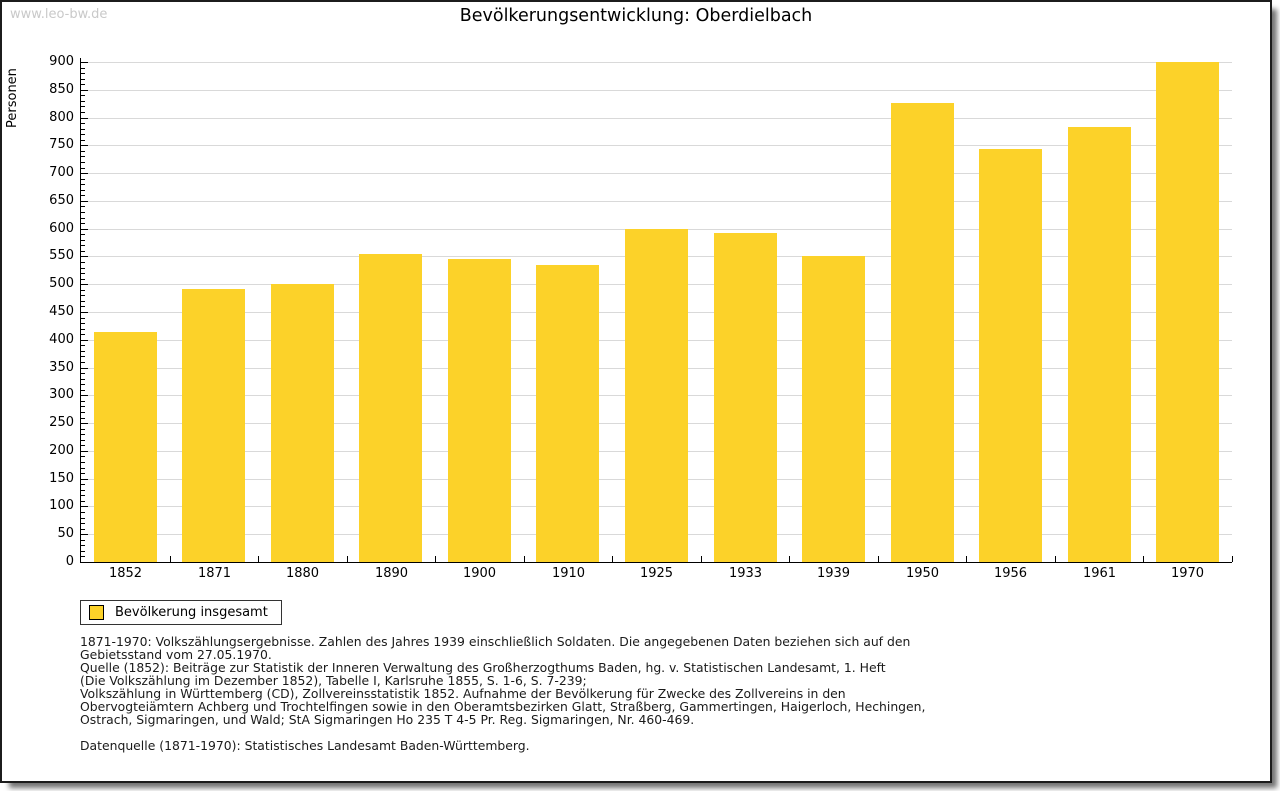  Describe the element at coordinates (12, 98) in the screenshot. I see `y-axis-title: Personen` at that location.